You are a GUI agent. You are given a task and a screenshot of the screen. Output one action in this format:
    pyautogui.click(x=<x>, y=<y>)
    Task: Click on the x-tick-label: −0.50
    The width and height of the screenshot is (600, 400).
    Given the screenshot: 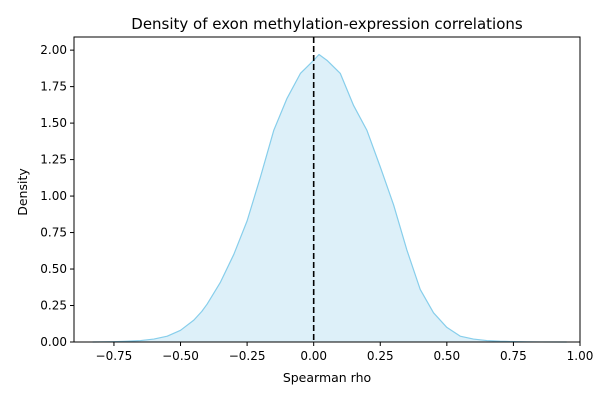 What is the action you would take?
    pyautogui.click(x=180, y=356)
    